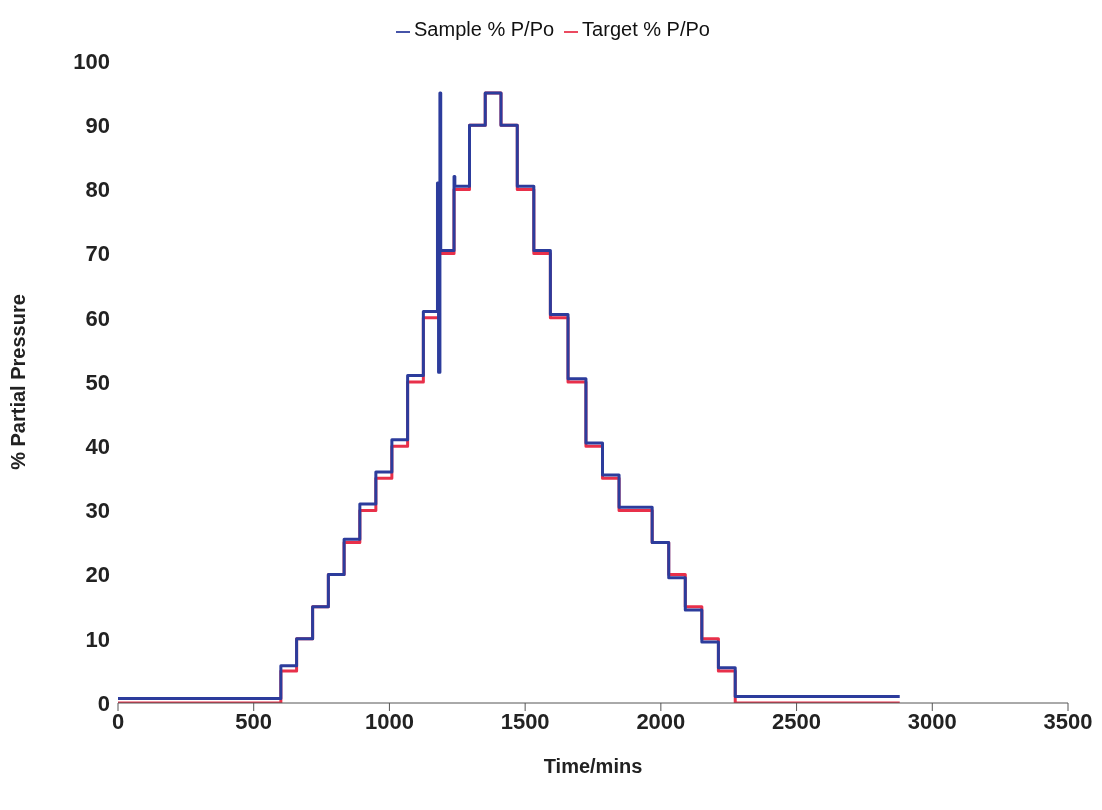 The height and width of the screenshot is (810, 1102). I want to click on y-tick-label: 40, so click(97, 447).